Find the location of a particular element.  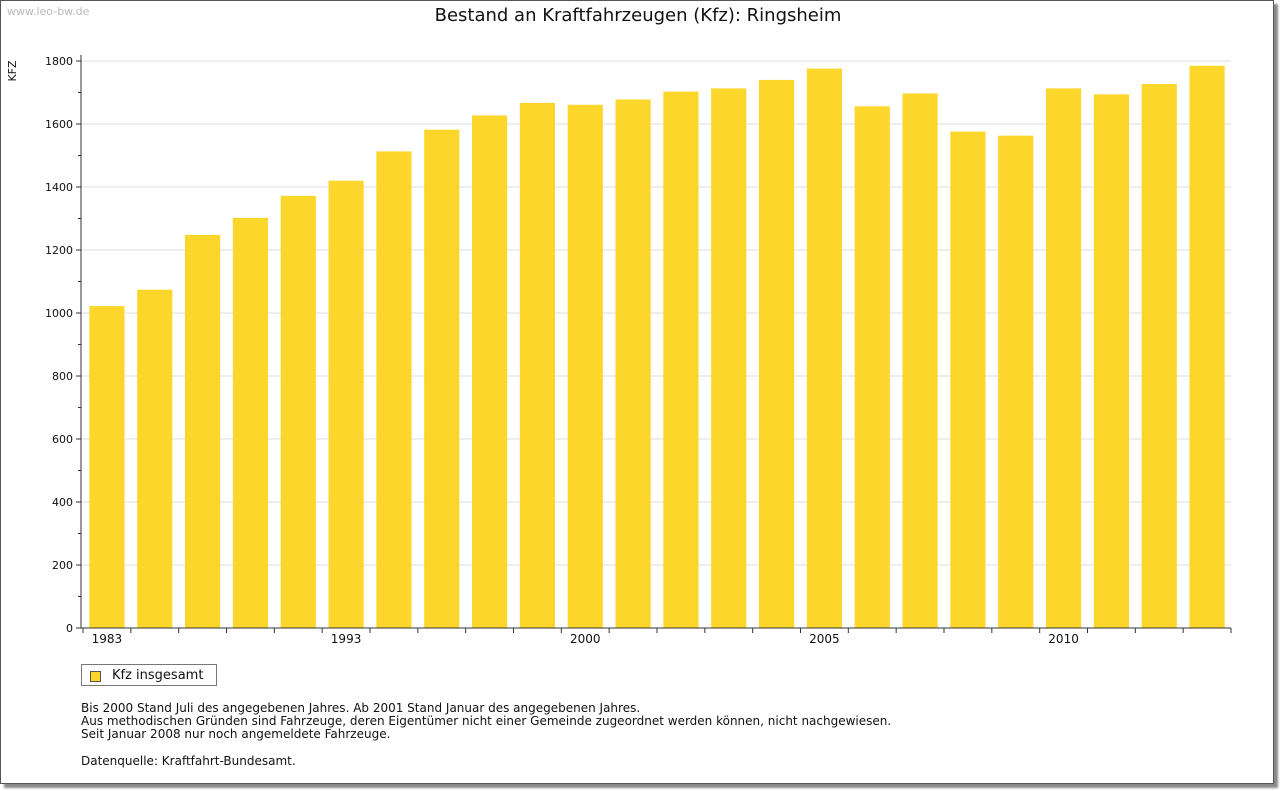

x-tick-label: 1993 is located at coordinates (346, 639).